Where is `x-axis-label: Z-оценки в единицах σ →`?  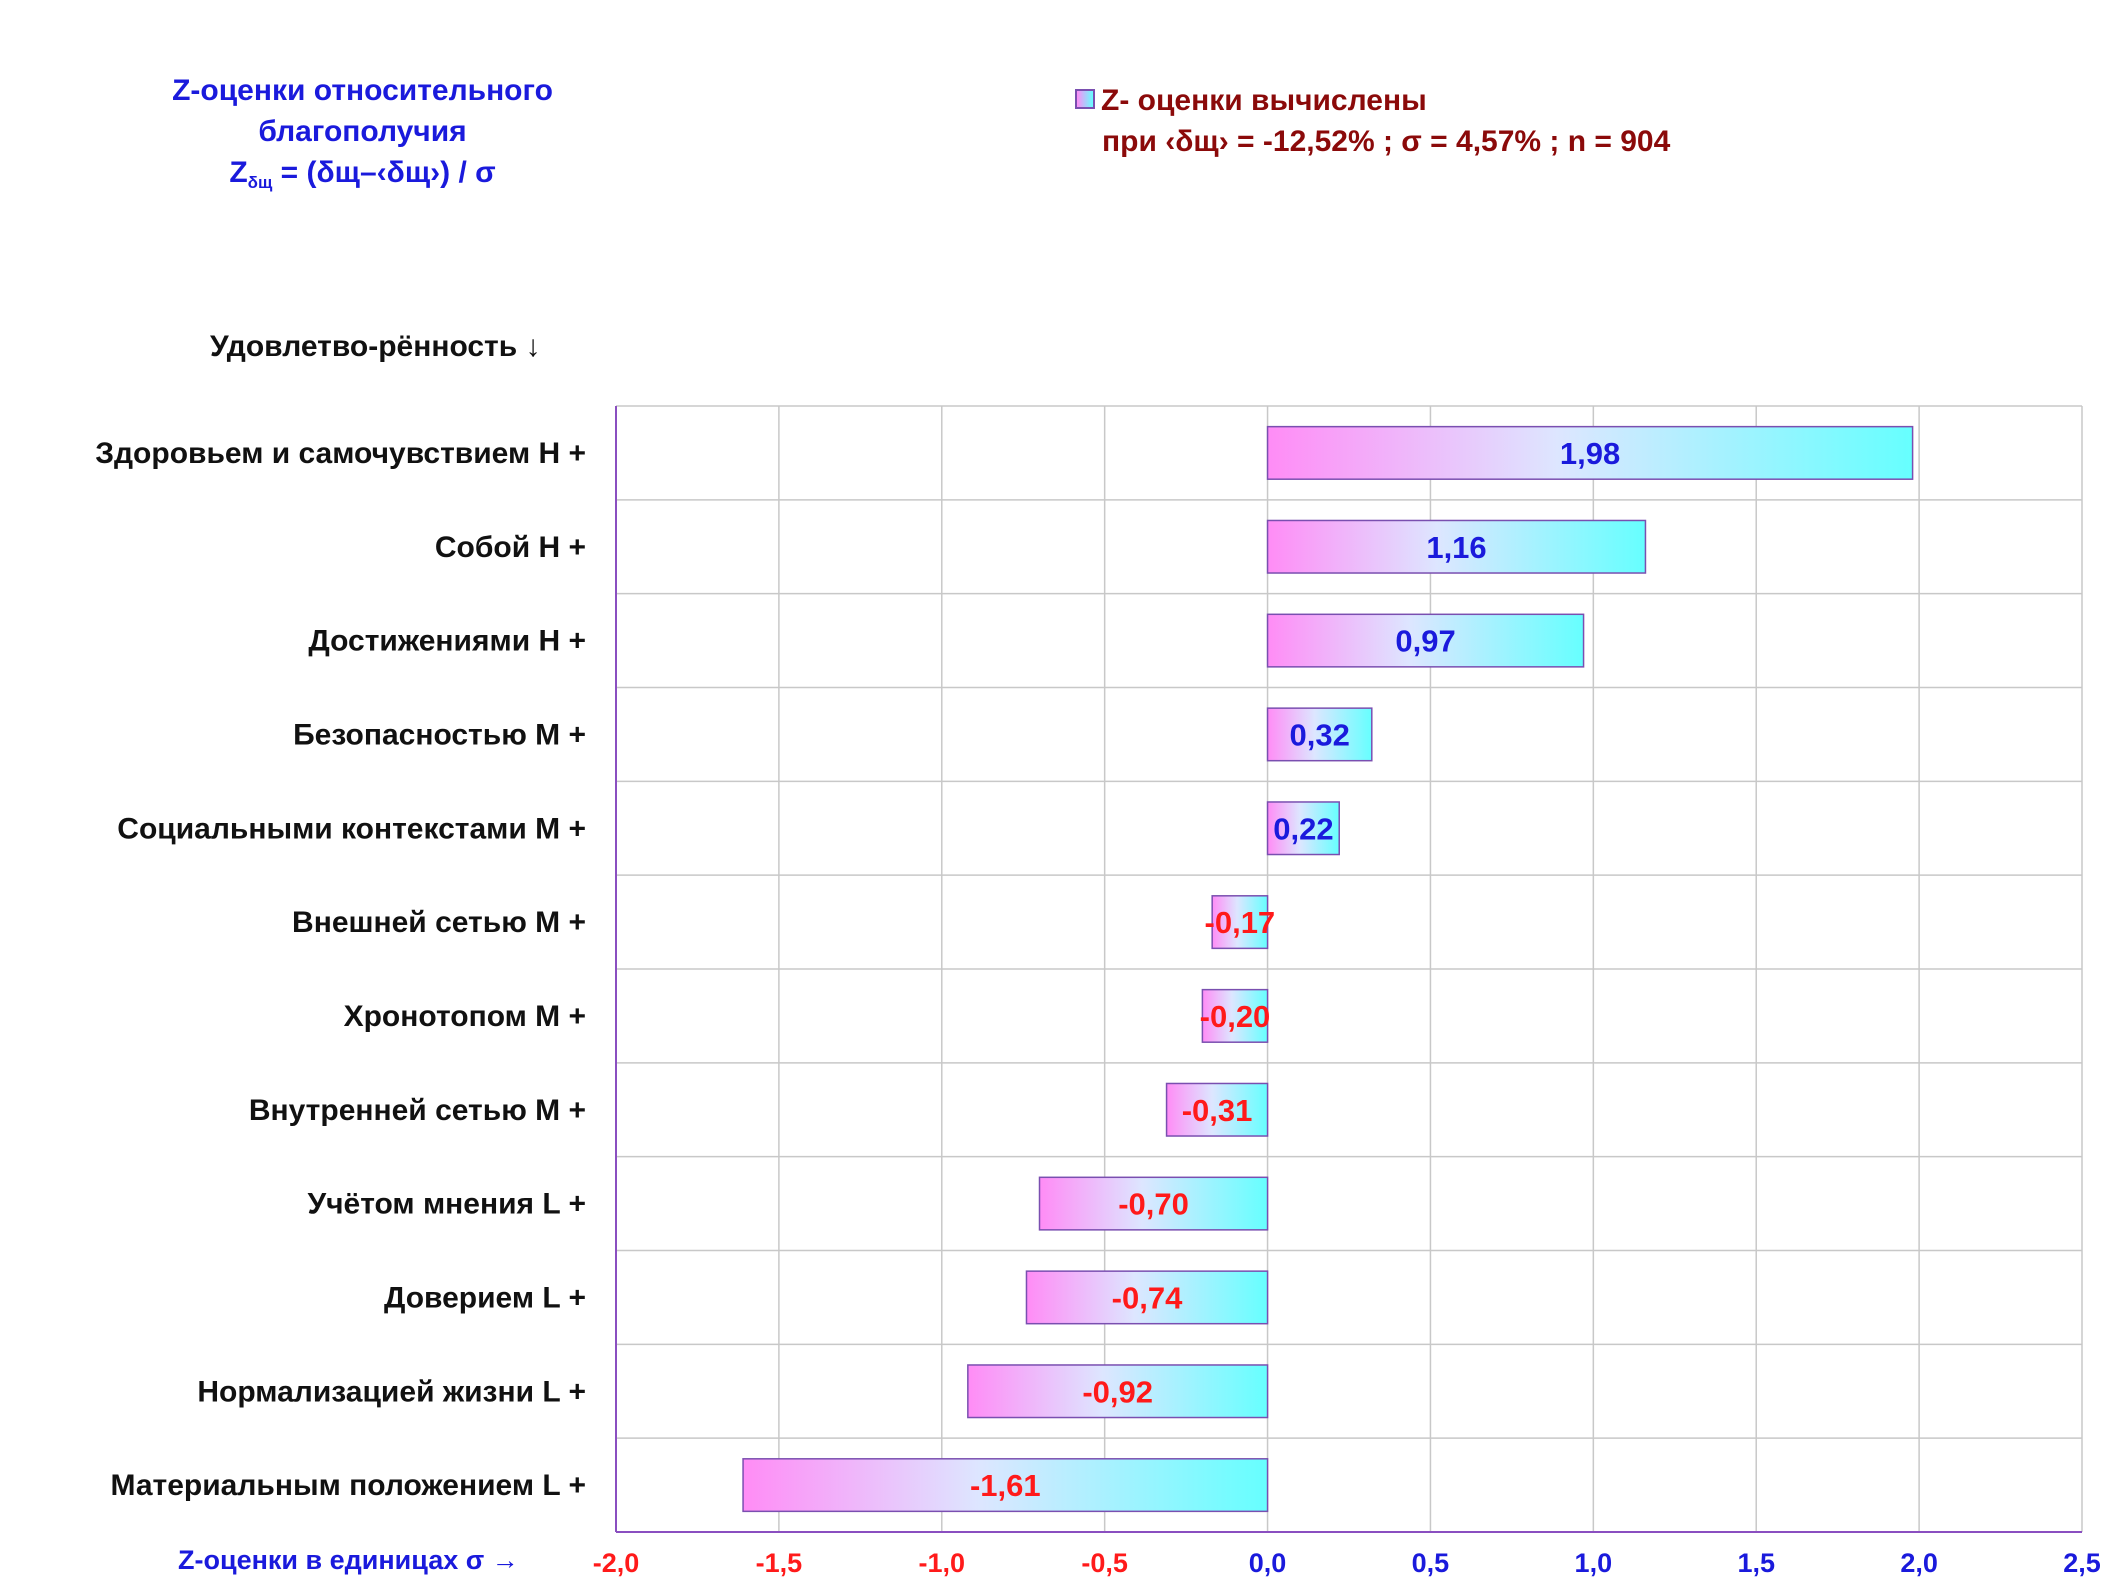 x-axis-label: Z-оценки в единицах σ → is located at coordinates (348, 1560).